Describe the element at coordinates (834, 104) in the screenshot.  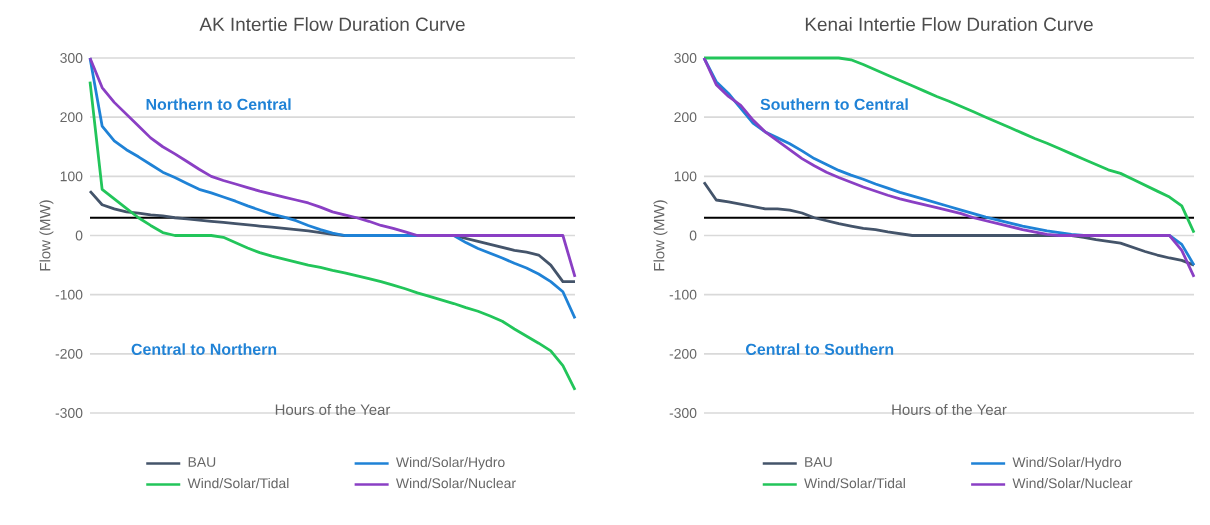
I see `annotation: Southern to Central` at that location.